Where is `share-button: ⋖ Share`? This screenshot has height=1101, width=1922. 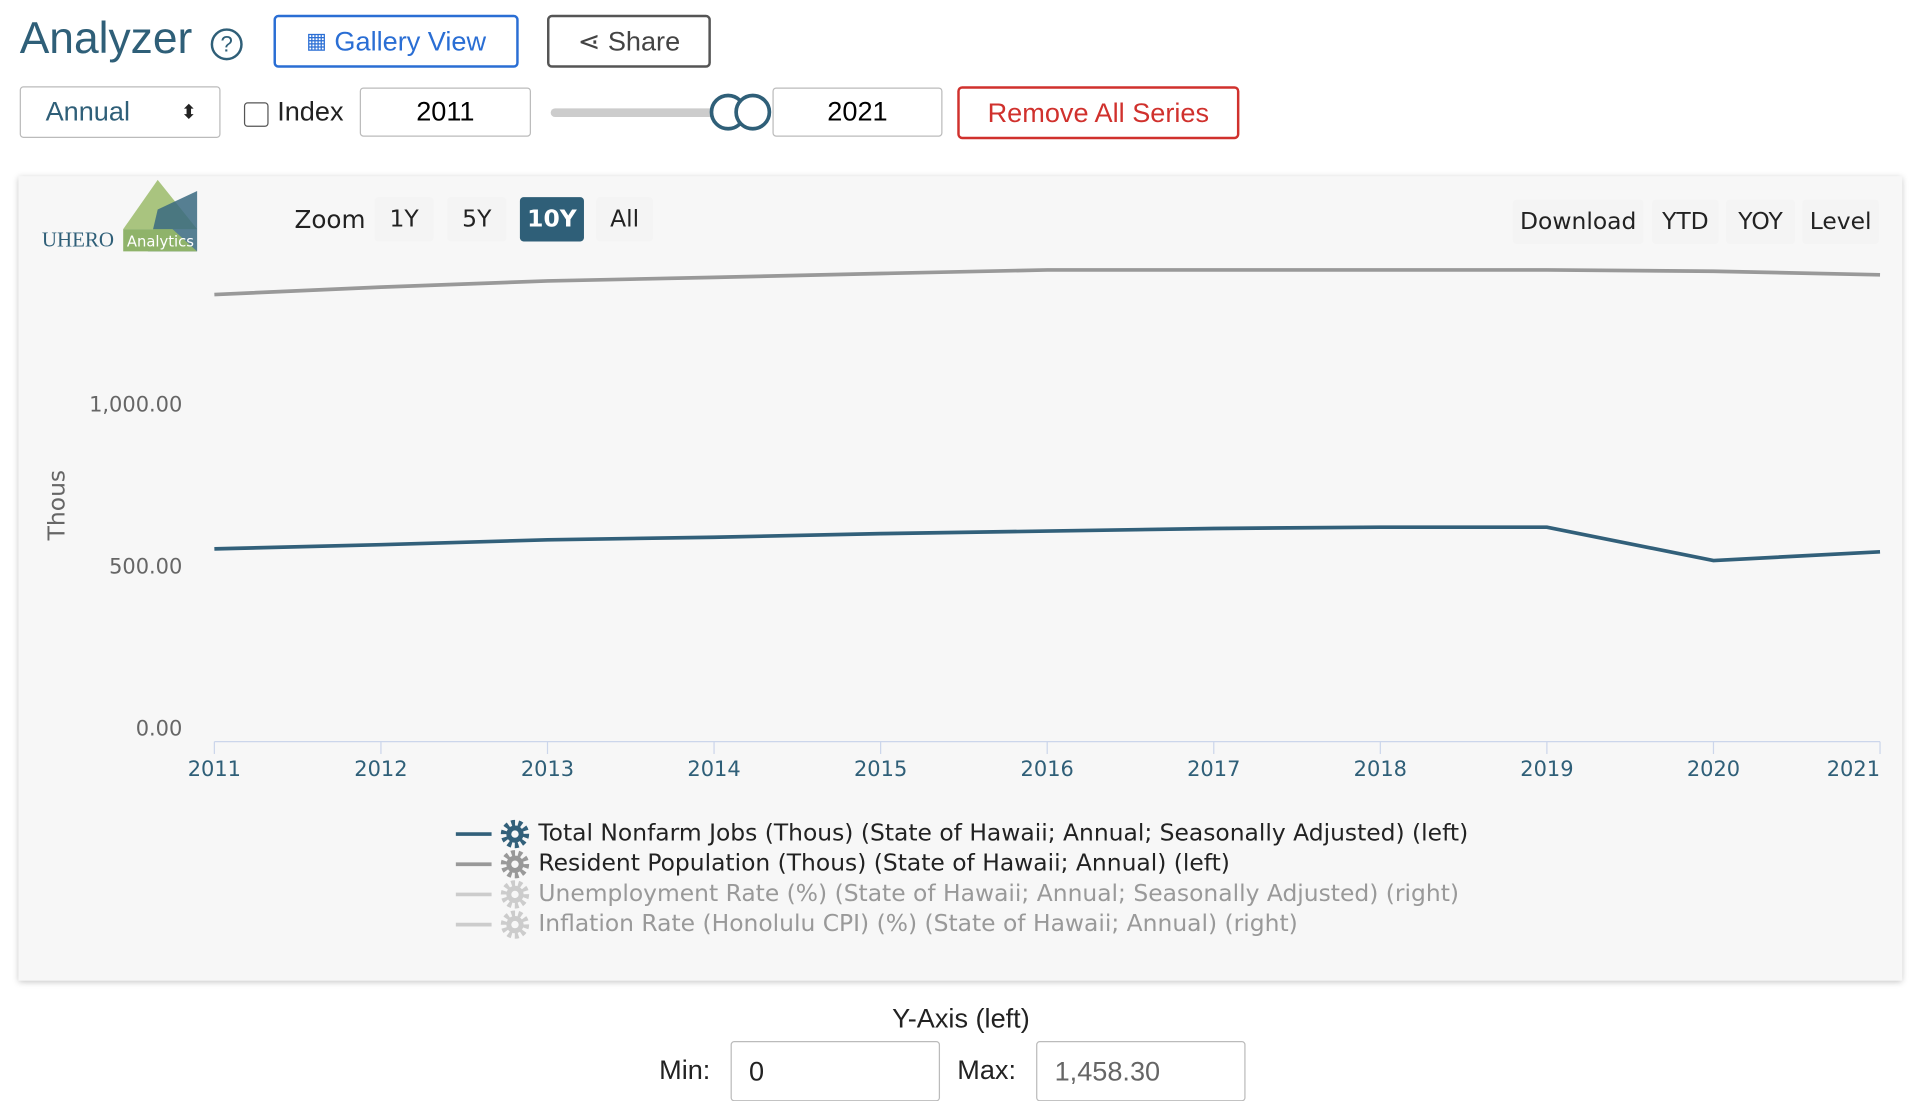 share-button: ⋖ Share is located at coordinates (629, 41).